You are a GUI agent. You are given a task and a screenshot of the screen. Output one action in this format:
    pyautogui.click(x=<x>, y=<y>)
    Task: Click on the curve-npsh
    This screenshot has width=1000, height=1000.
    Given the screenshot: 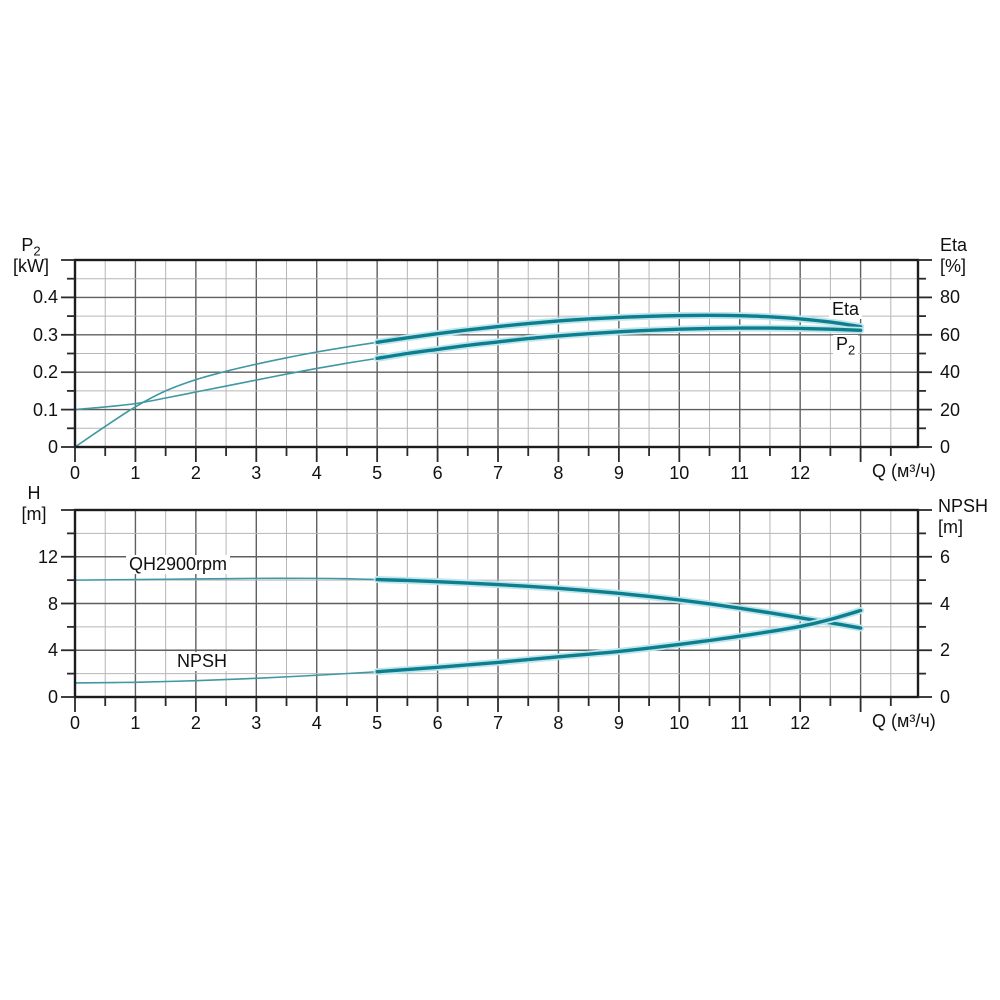 What is the action you would take?
    pyautogui.click(x=619, y=641)
    